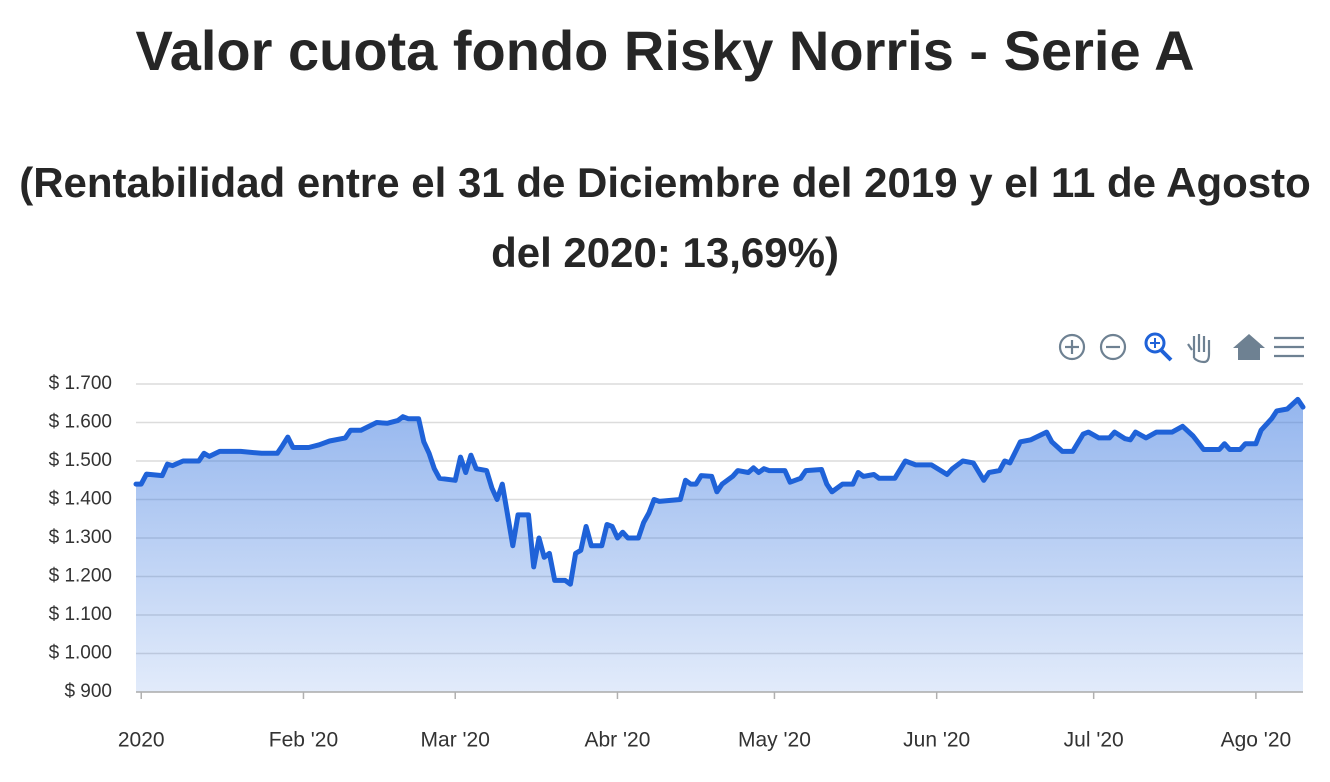 This screenshot has width=1330, height=782. What do you see at coordinates (80, 422) in the screenshot?
I see `y-tick-label: $ 1.600` at bounding box center [80, 422].